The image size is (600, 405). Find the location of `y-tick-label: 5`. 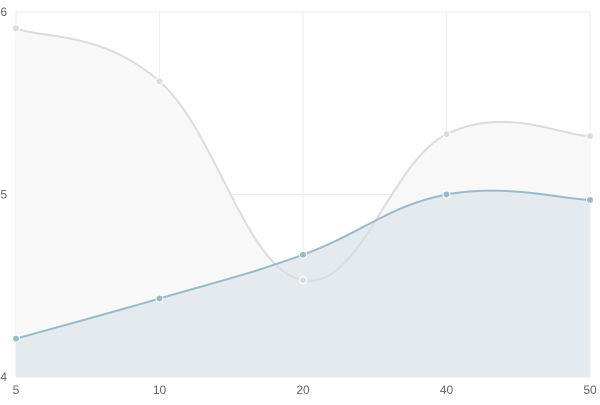

y-tick-label: 5 is located at coordinates (3, 195).